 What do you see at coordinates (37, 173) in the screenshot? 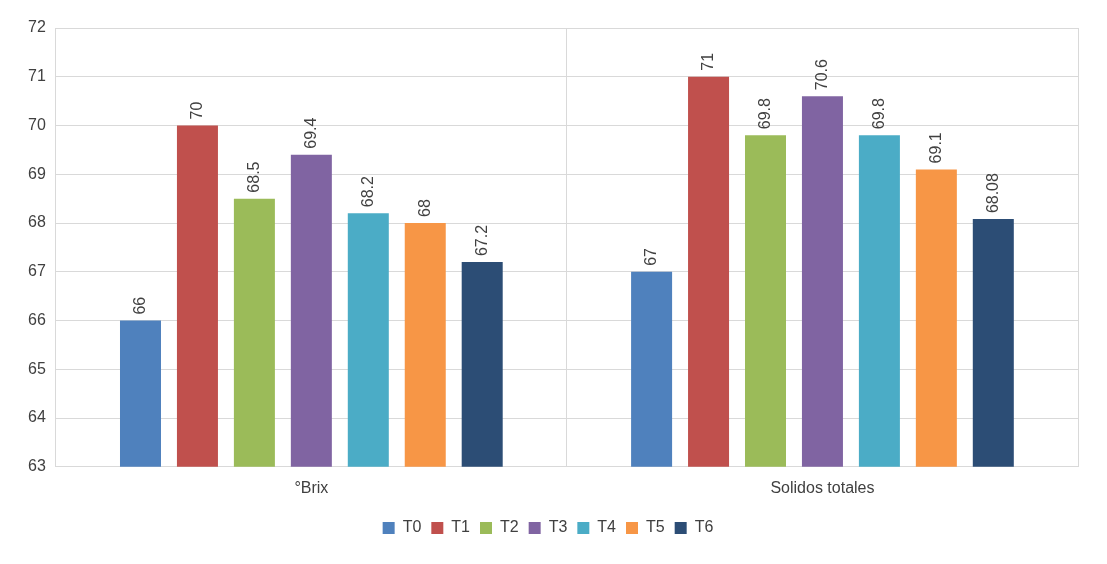
I see `y-tick-label: 69` at bounding box center [37, 173].